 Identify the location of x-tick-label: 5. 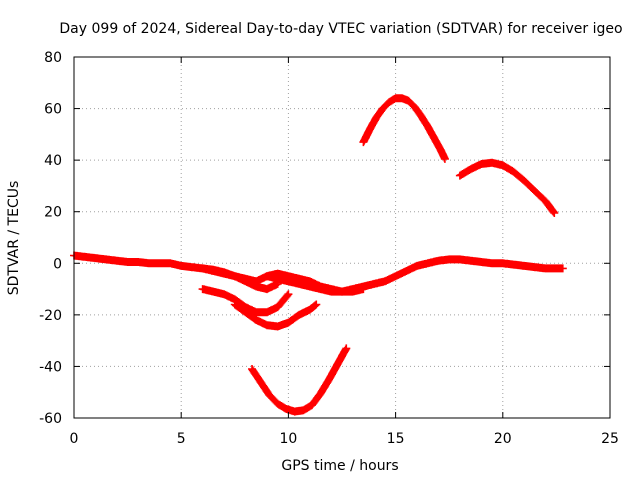
(181, 439).